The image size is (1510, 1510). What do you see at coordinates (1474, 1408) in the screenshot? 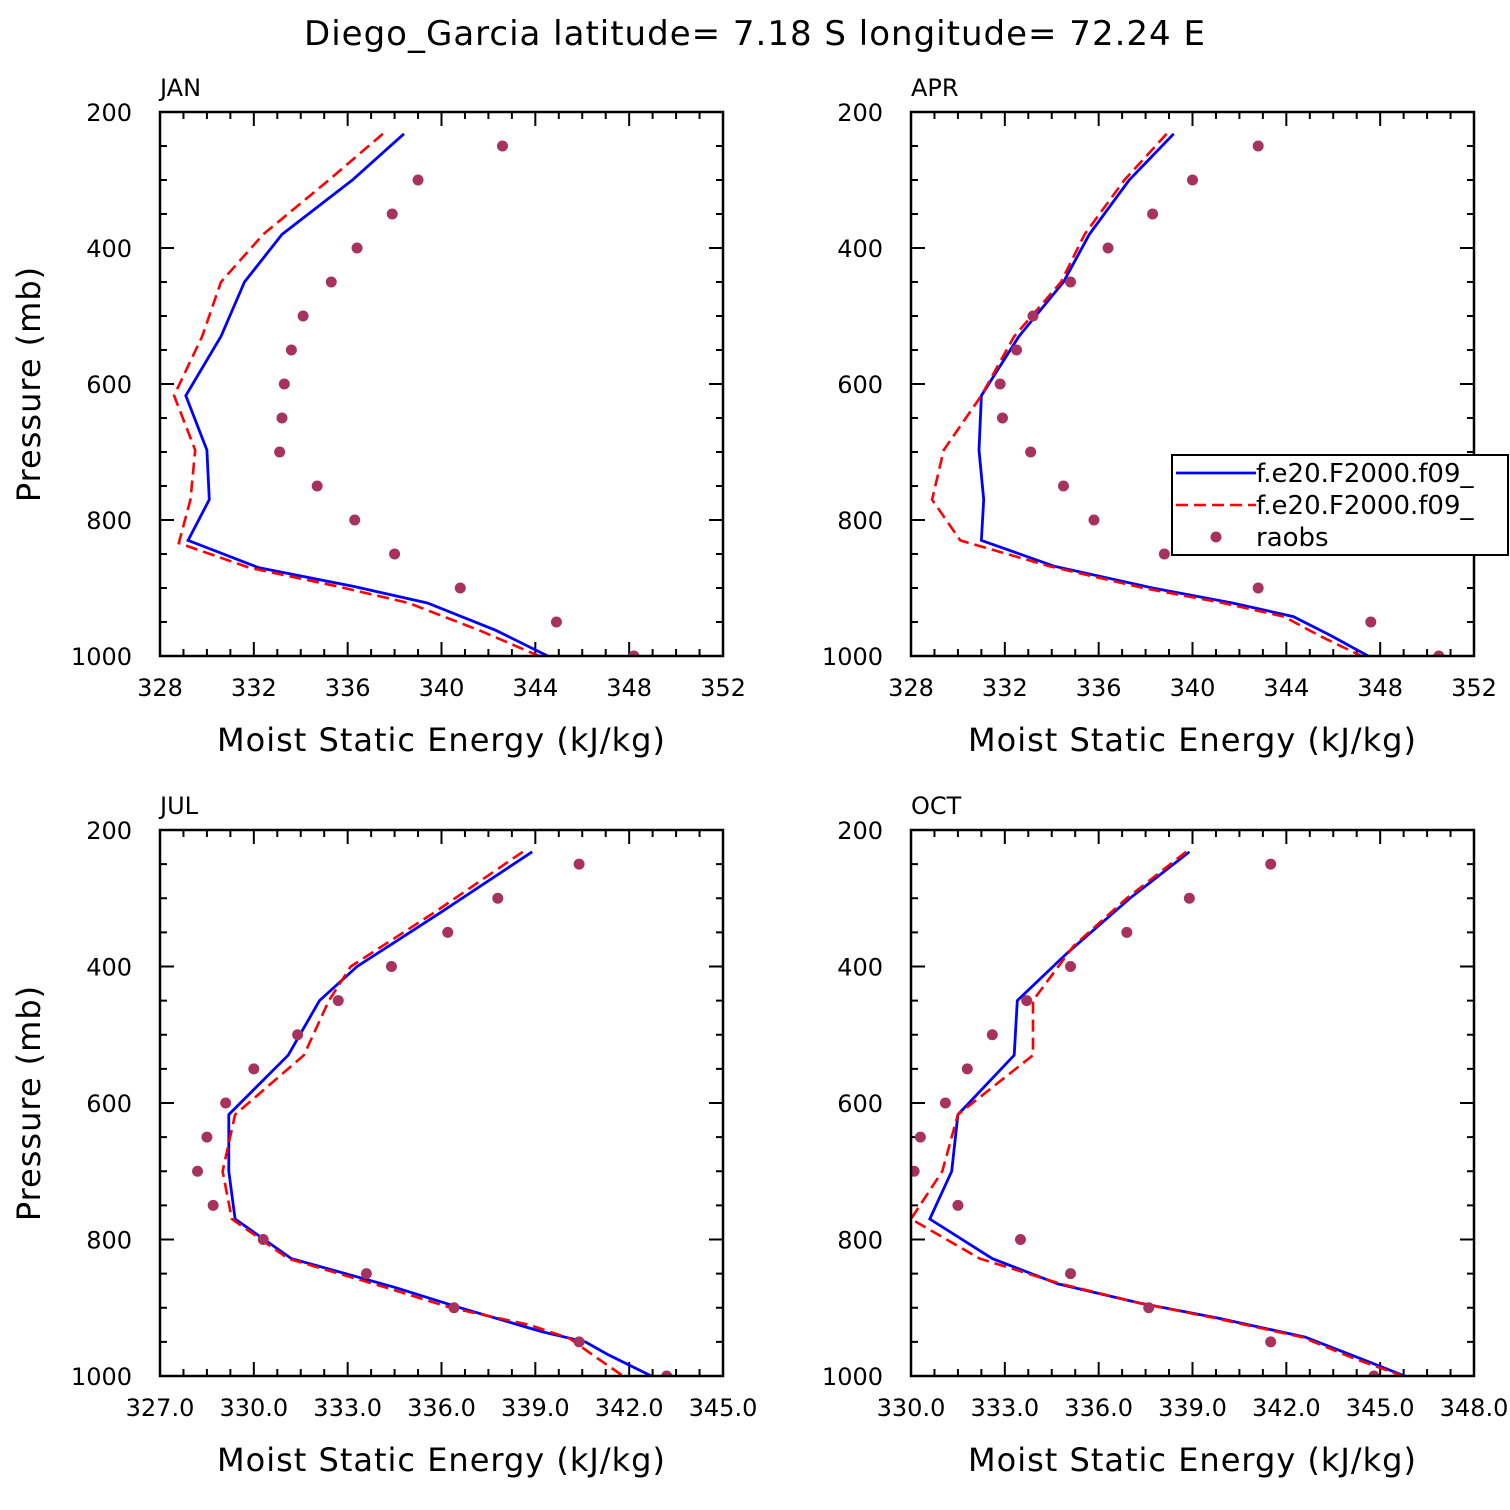
I see `x-tick-label: 348.0` at bounding box center [1474, 1408].